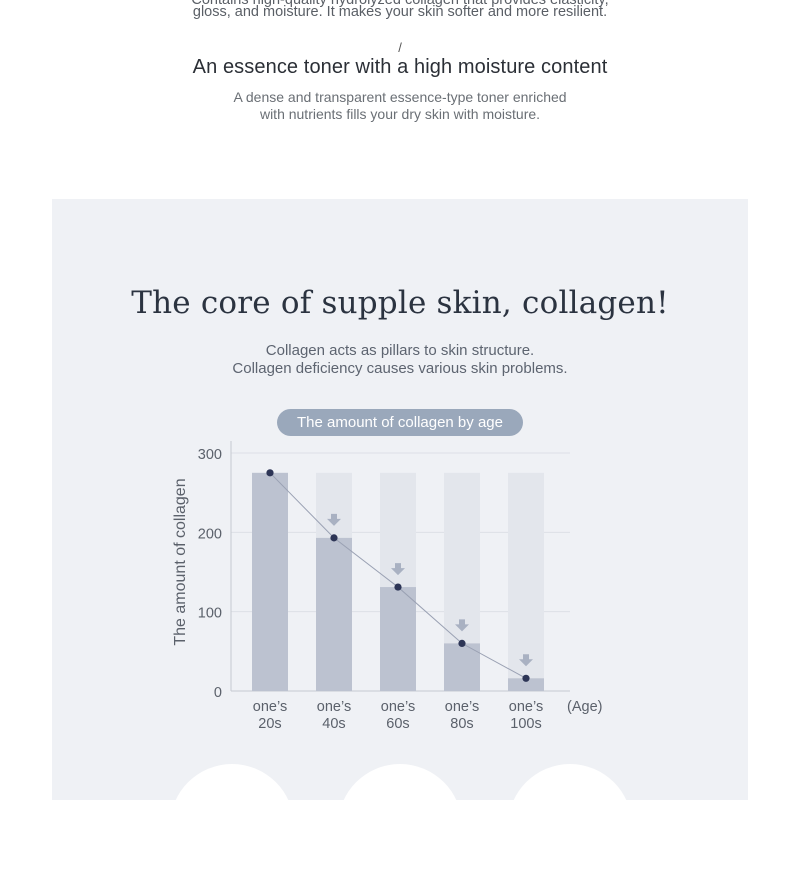 The height and width of the screenshot is (888, 800). What do you see at coordinates (269, 724) in the screenshot?
I see `x-tick-label: 20s` at bounding box center [269, 724].